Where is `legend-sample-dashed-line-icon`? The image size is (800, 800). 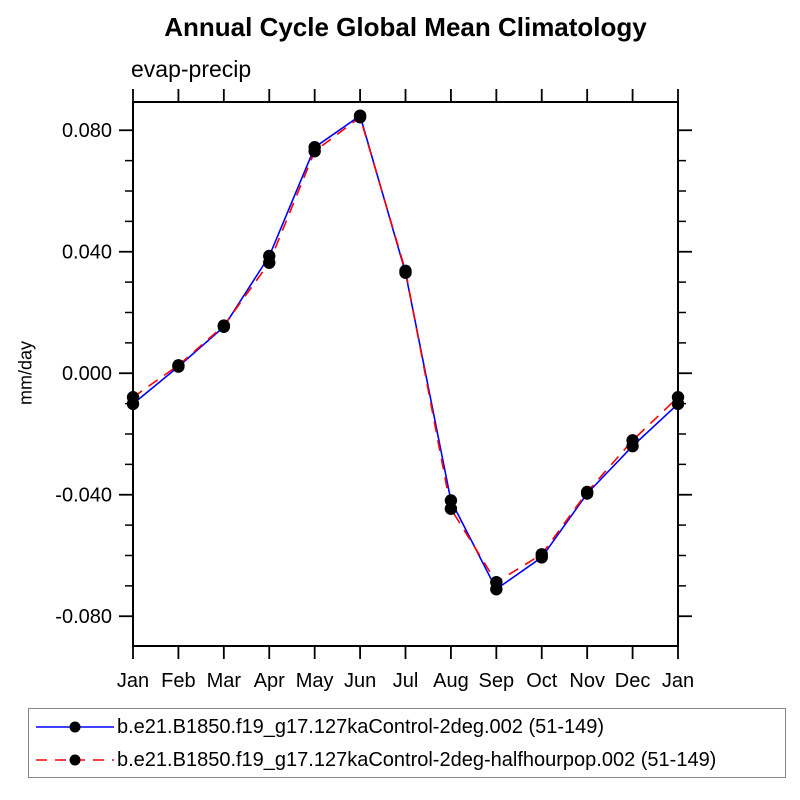 legend-sample-dashed-line-icon is located at coordinates (75, 760).